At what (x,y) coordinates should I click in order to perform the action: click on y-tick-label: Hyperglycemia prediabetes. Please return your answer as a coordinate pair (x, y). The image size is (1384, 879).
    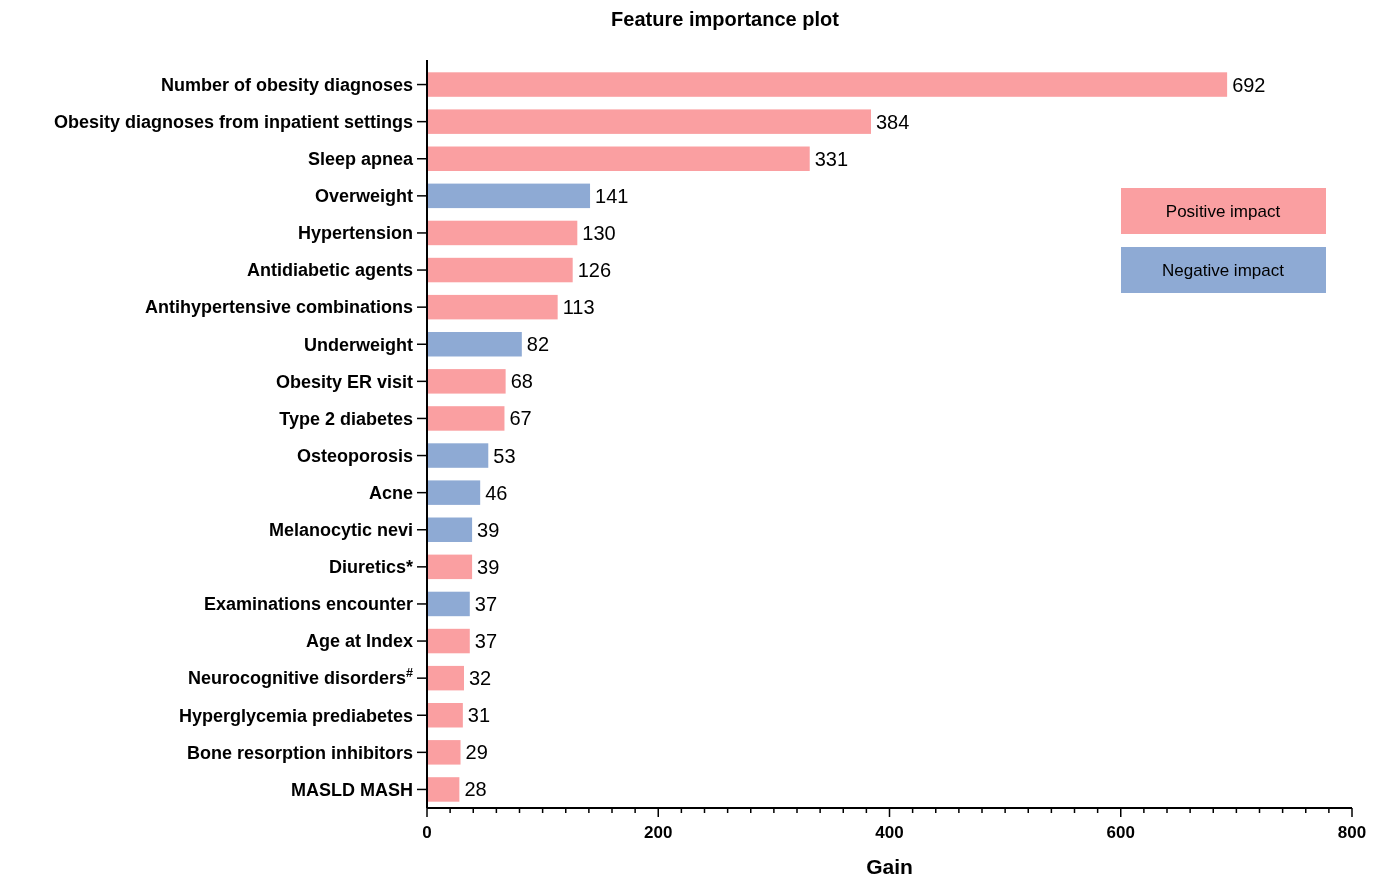
    Looking at the image, I should click on (295, 715).